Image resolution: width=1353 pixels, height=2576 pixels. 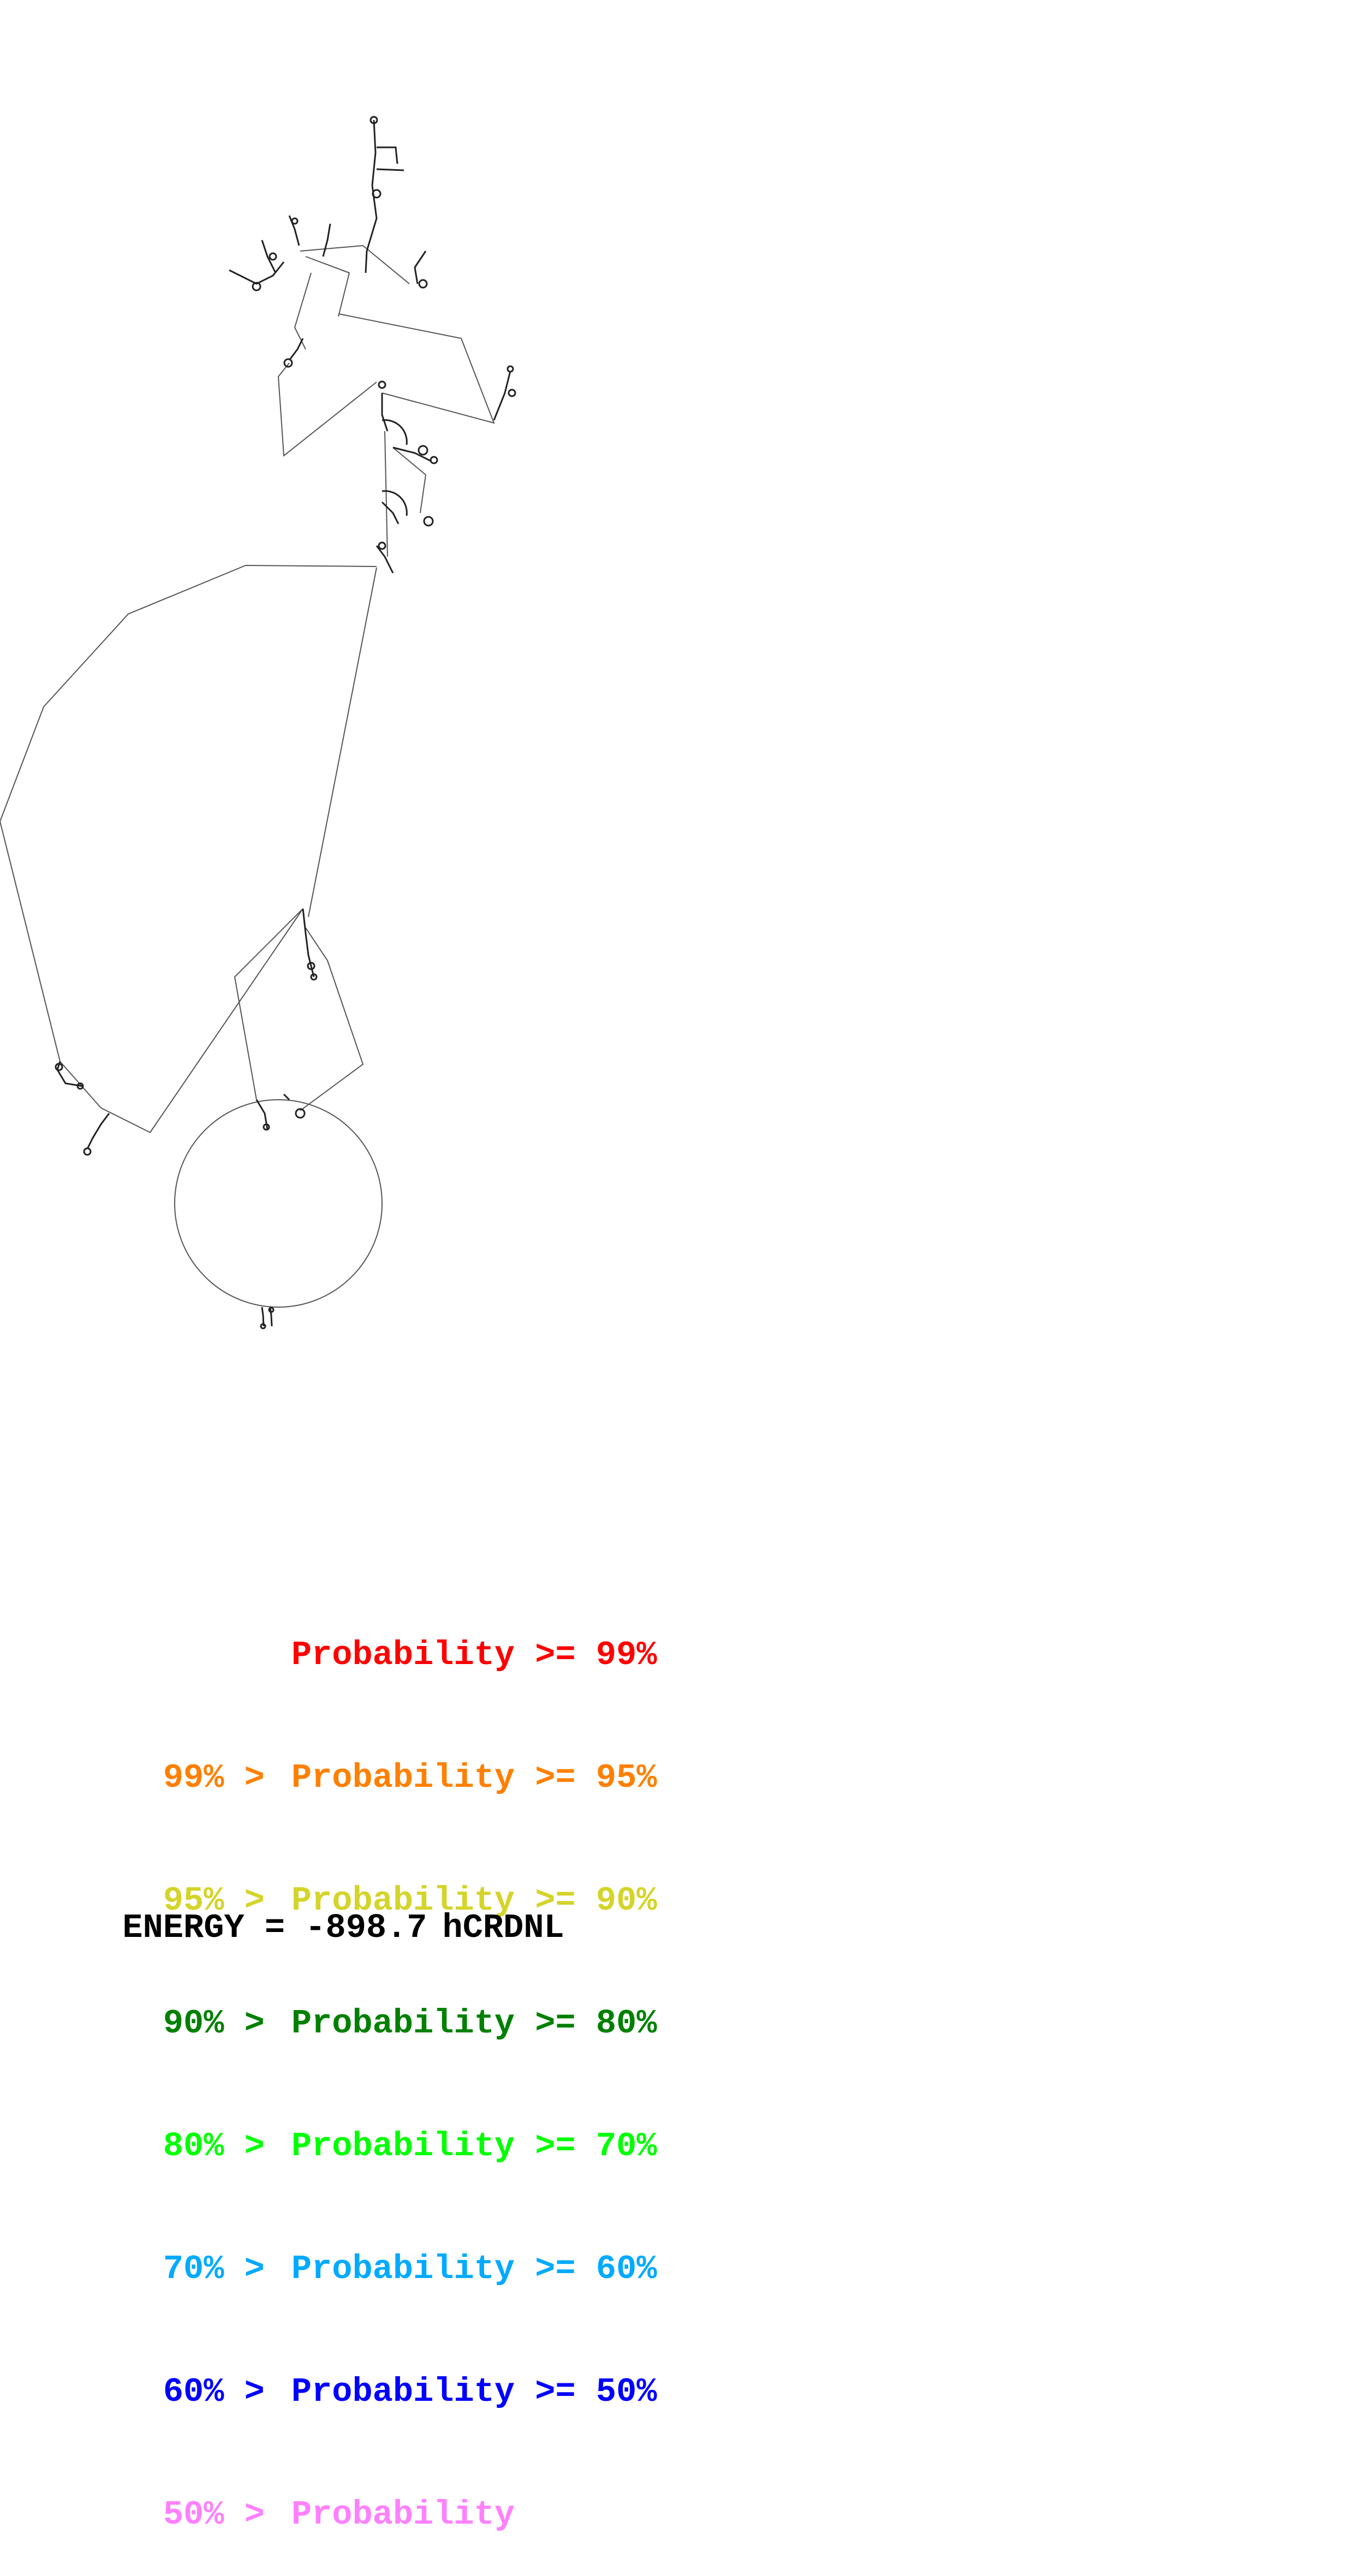 What do you see at coordinates (214, 2514) in the screenshot?
I see `legend-prefix: 50% >` at bounding box center [214, 2514].